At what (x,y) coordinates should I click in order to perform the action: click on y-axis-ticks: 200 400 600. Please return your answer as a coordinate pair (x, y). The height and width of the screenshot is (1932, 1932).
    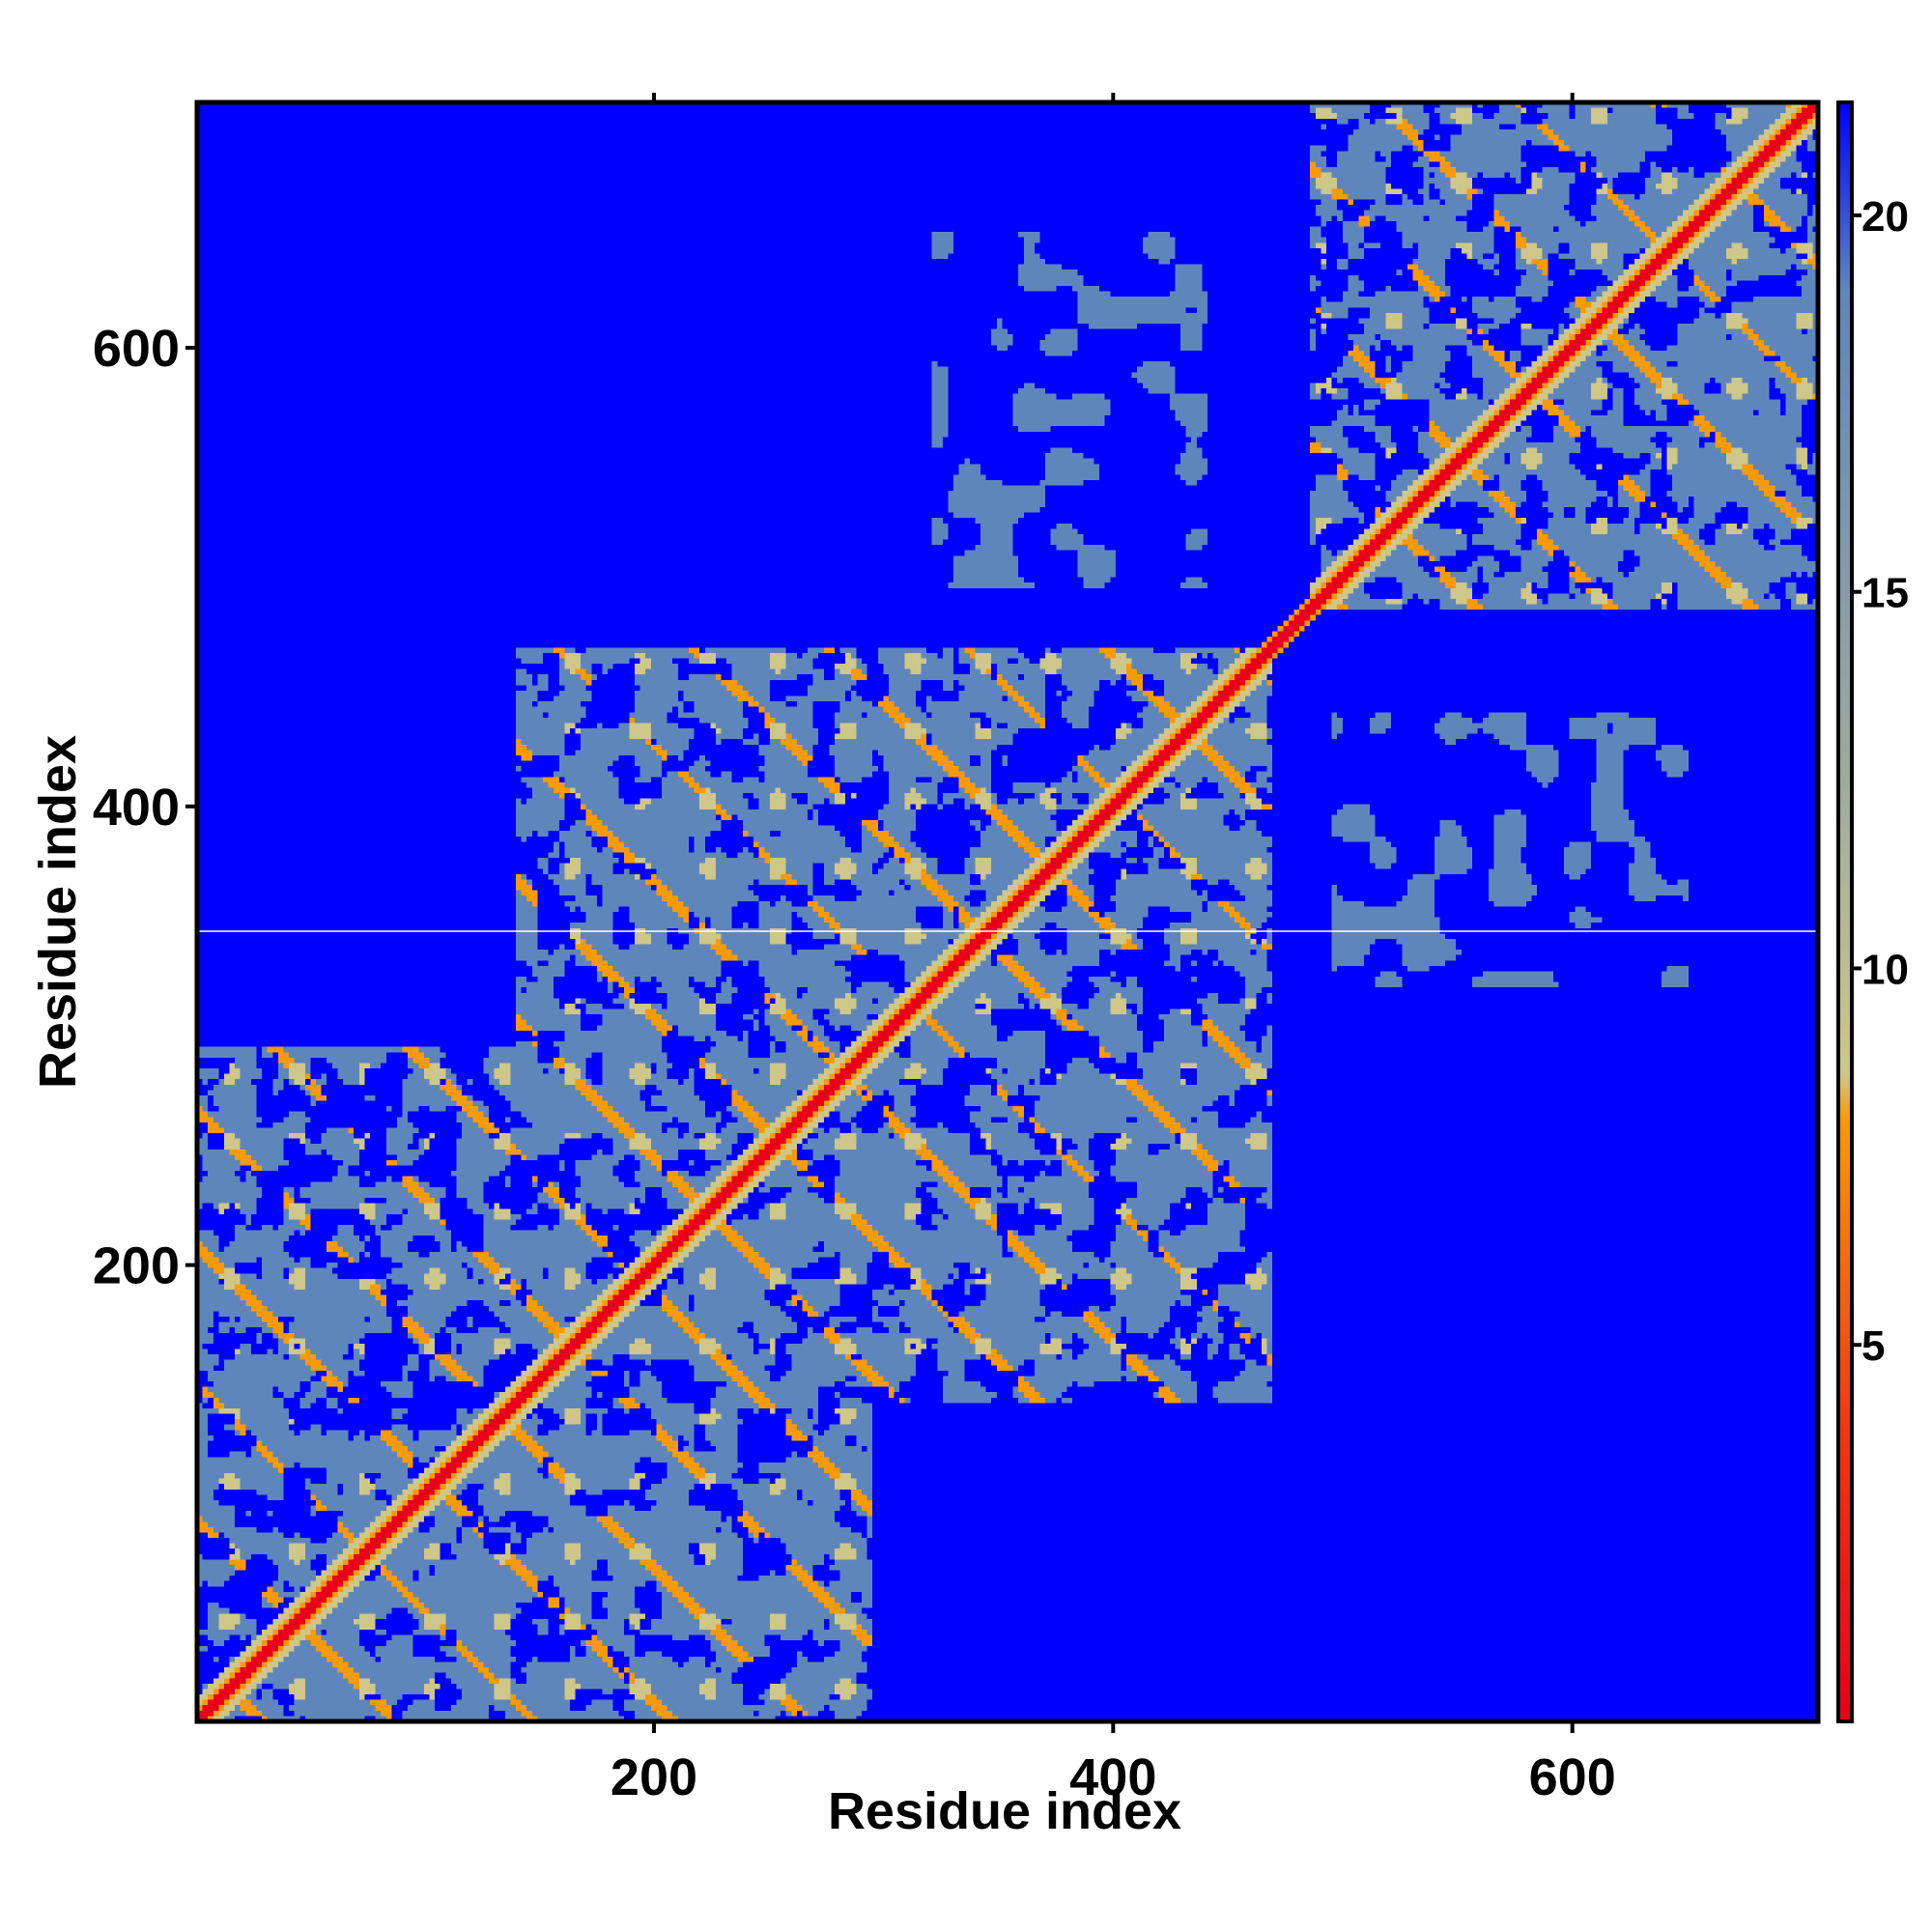
    Looking at the image, I should click on (145, 807).